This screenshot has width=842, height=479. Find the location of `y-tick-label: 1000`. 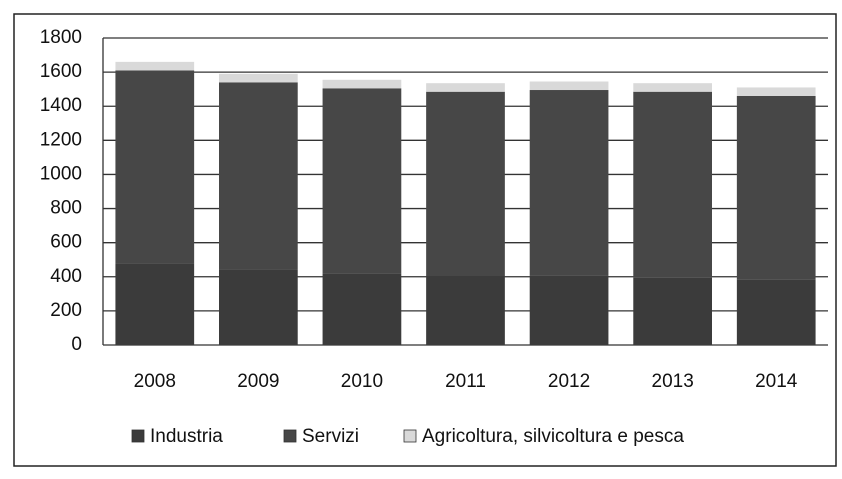

y-tick-label: 1000 is located at coordinates (61, 173).